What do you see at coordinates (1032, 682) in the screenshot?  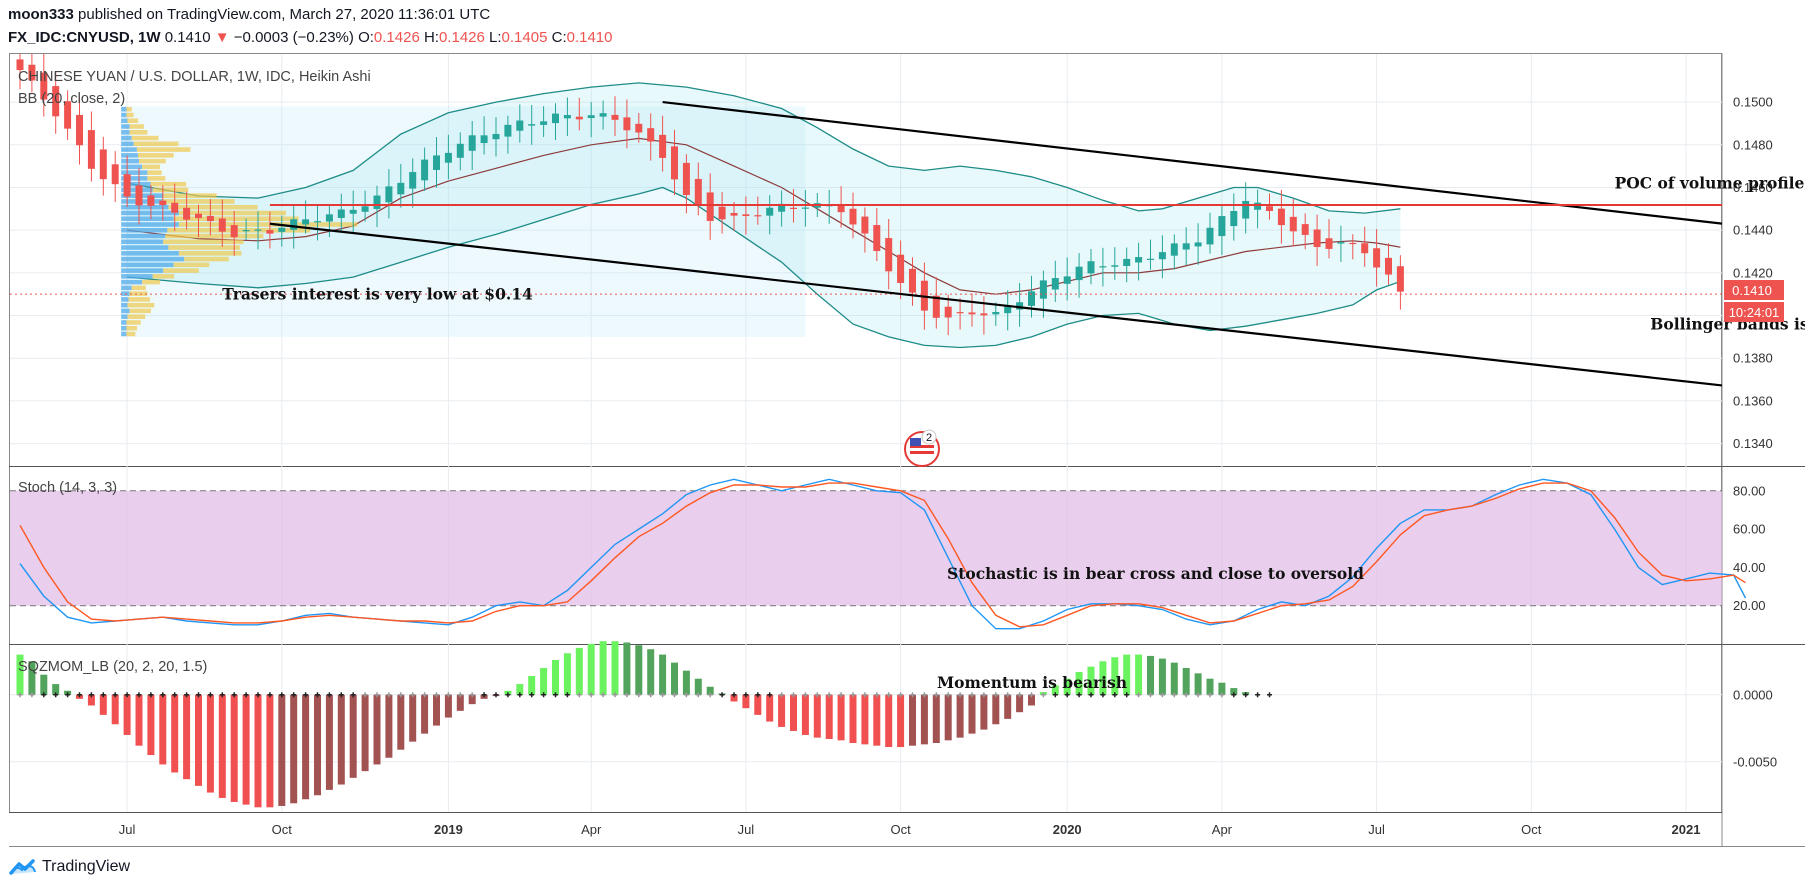 I see `annotation-momentum: Momentum is bearish` at bounding box center [1032, 682].